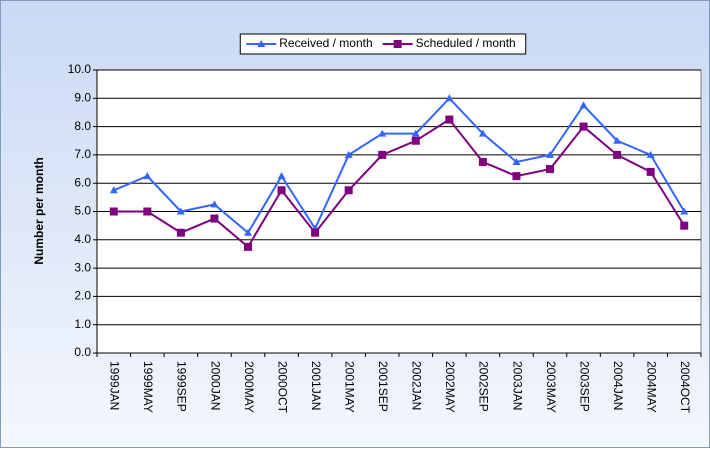  Describe the element at coordinates (82, 324) in the screenshot. I see `y-tick-label: 1.0` at that location.